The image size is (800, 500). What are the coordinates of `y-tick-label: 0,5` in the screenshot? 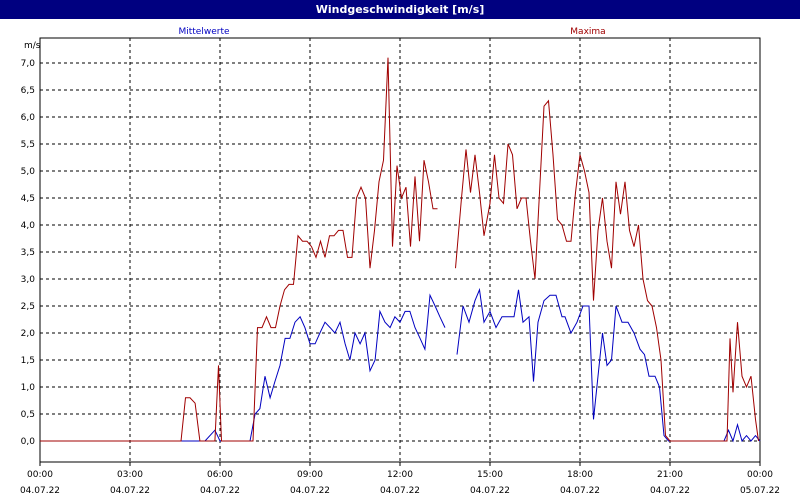 It's located at (28, 415).